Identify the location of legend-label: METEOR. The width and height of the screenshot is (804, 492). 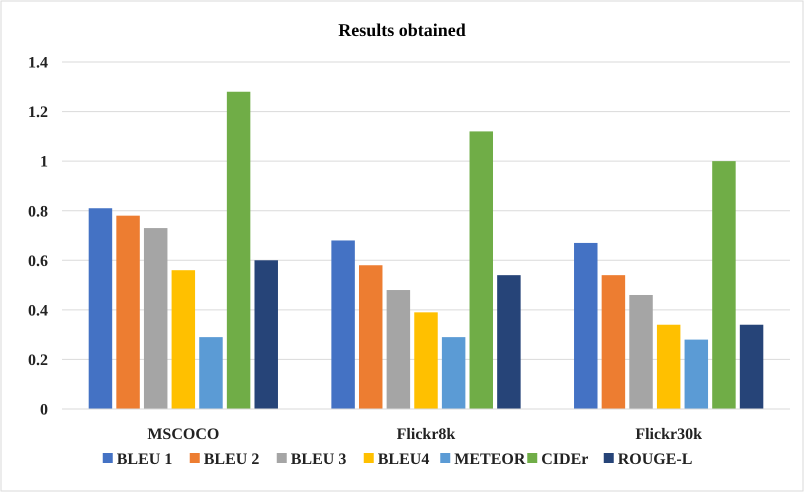
(490, 459).